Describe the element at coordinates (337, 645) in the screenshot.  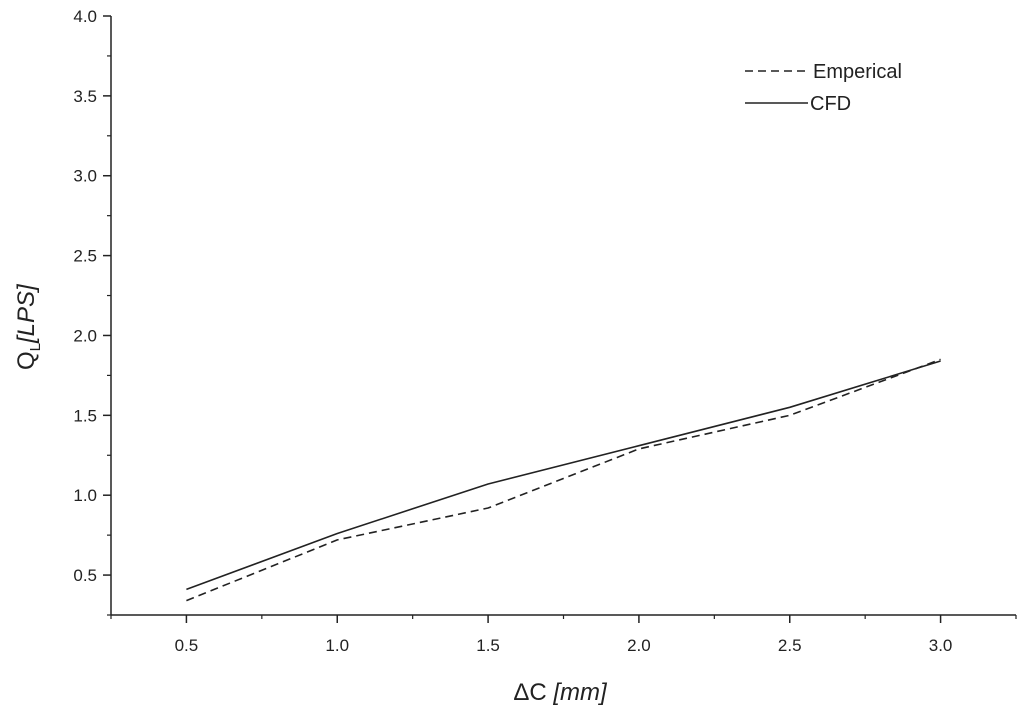
I see `x-tick-label: 1.0` at that location.